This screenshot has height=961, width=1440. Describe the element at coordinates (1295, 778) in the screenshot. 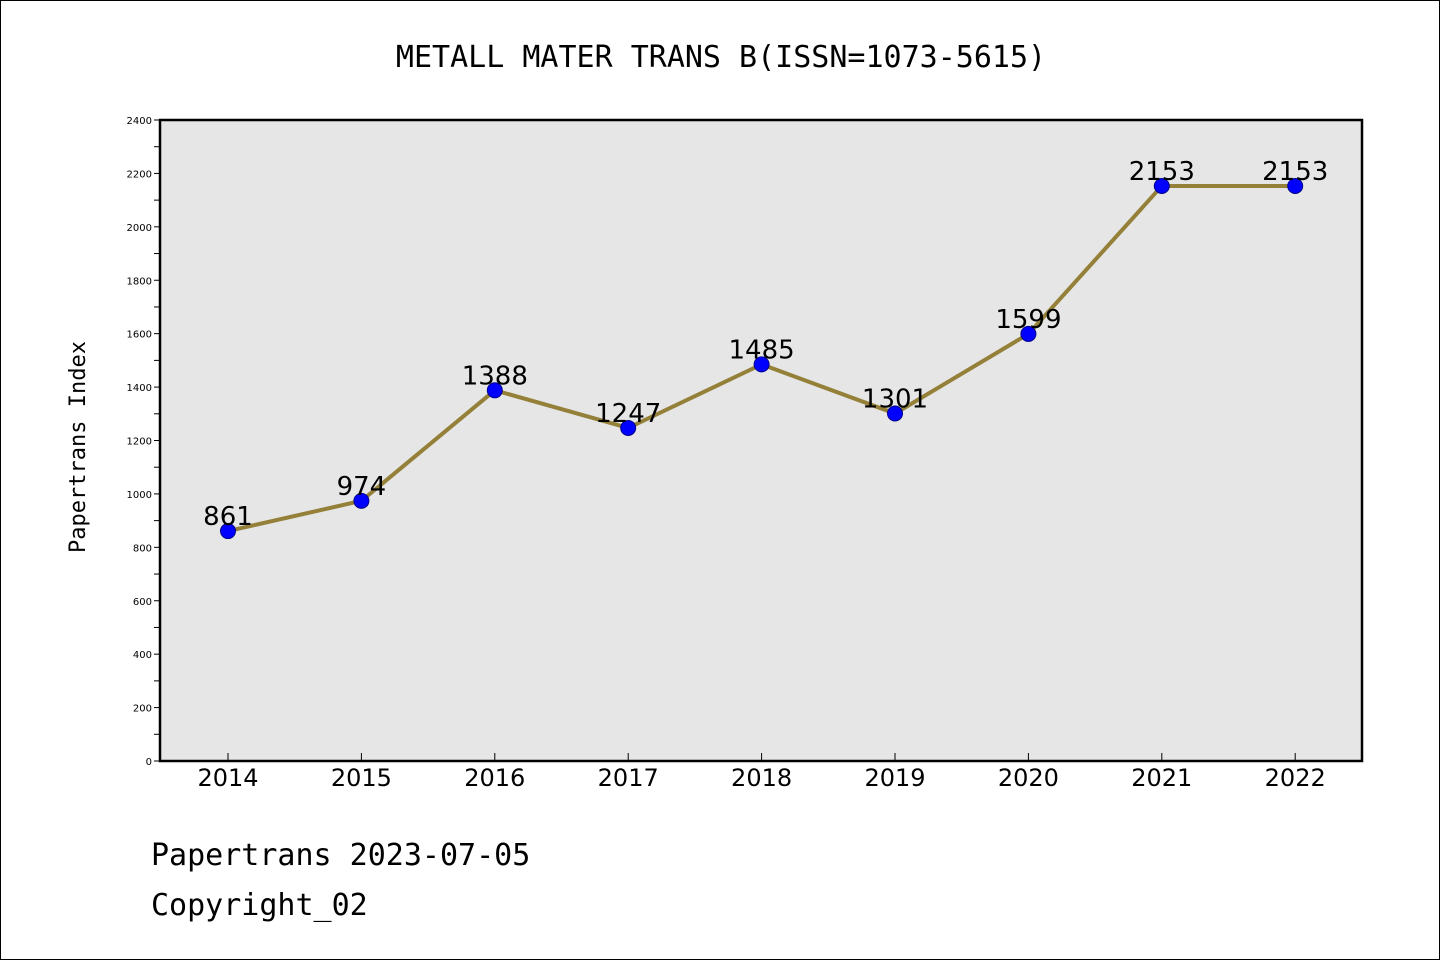

I see `x-tick-label: 2022` at that location.